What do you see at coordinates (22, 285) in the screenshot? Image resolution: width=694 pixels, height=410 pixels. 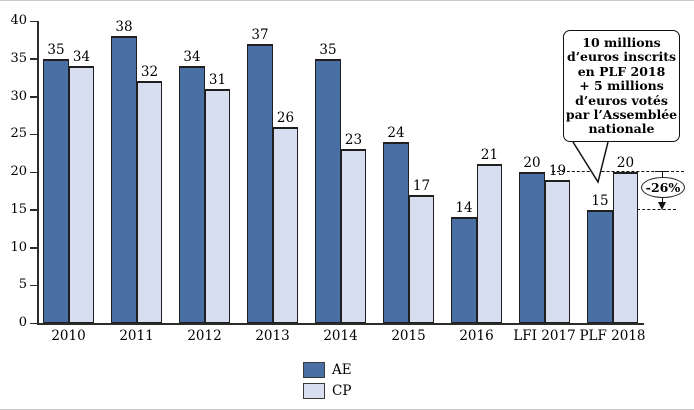 I see `y-axis-tick-label: 5` at bounding box center [22, 285].